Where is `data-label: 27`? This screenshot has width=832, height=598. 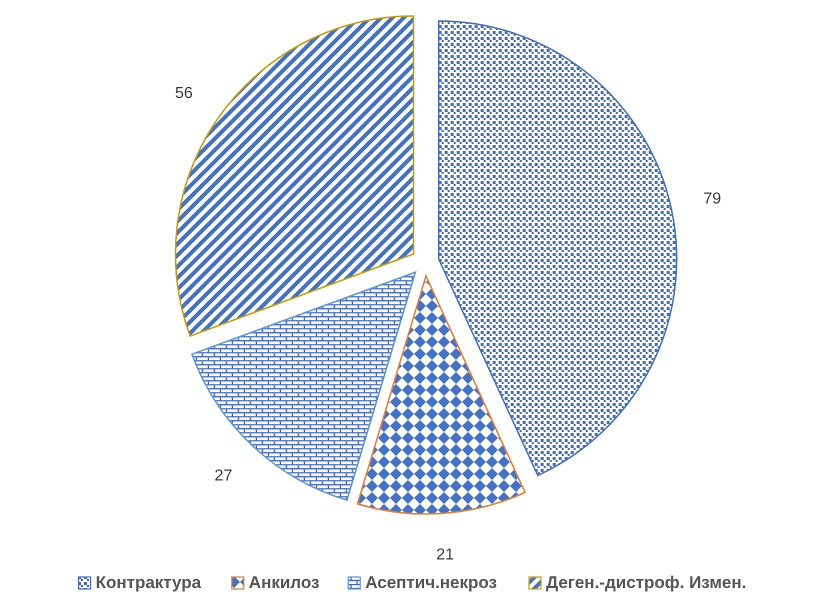 data-label: 27 is located at coordinates (223, 475).